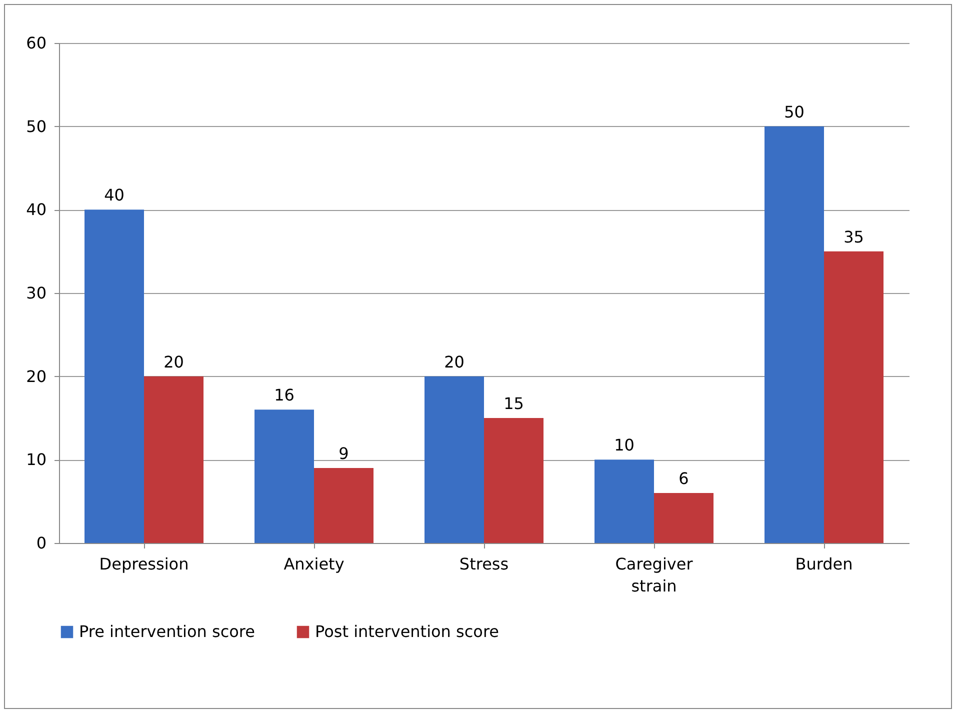  I want to click on x-tick-label: Caregiver strain, so click(654, 575).